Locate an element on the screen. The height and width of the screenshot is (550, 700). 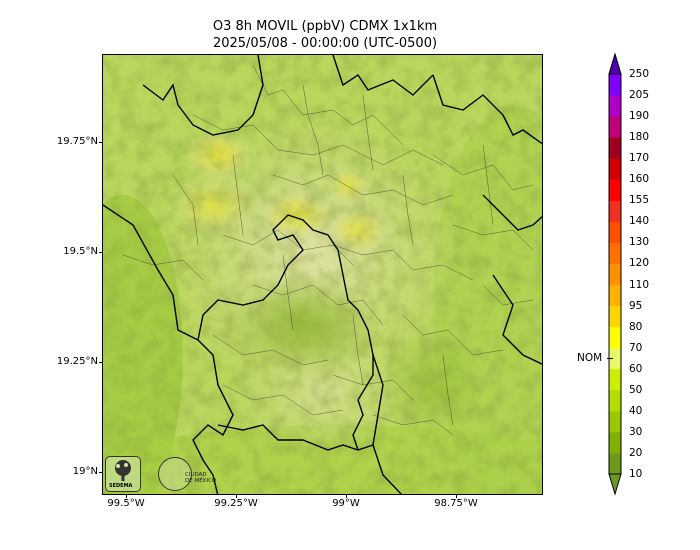
colorbar-tick-label: 30 is located at coordinates (636, 431).